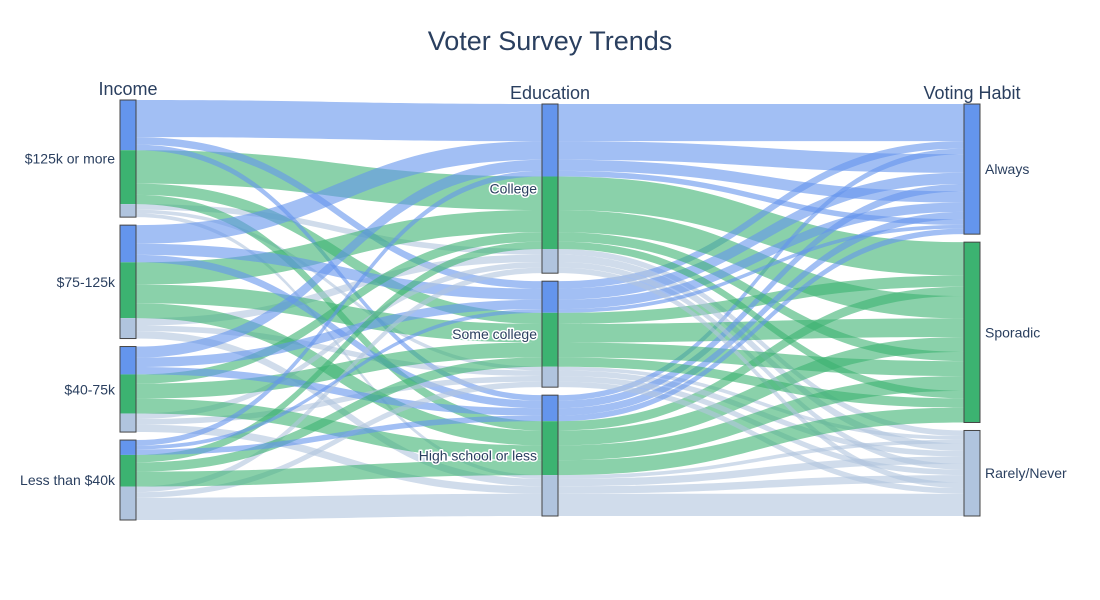 This screenshot has width=1100, height=600. What do you see at coordinates (128, 177) in the screenshot?
I see `bar-segment-125k-or-more-sporadic` at bounding box center [128, 177].